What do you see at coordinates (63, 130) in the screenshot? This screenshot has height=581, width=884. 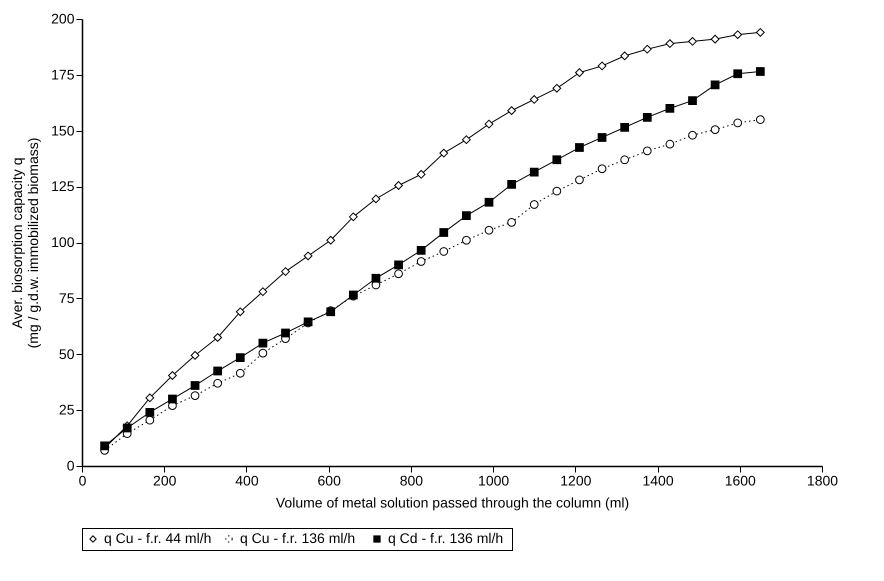 I see `y-tick-label: 150` at bounding box center [63, 130].